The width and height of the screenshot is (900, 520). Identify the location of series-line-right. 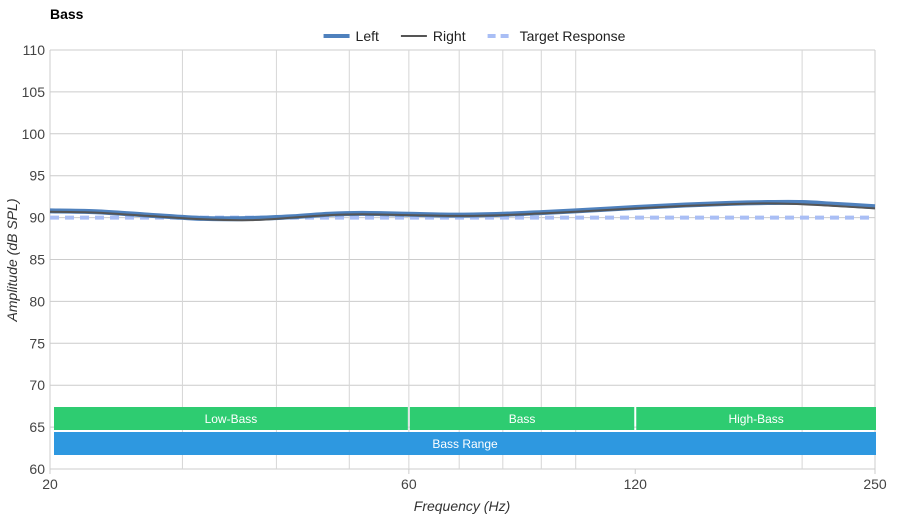
(462, 212).